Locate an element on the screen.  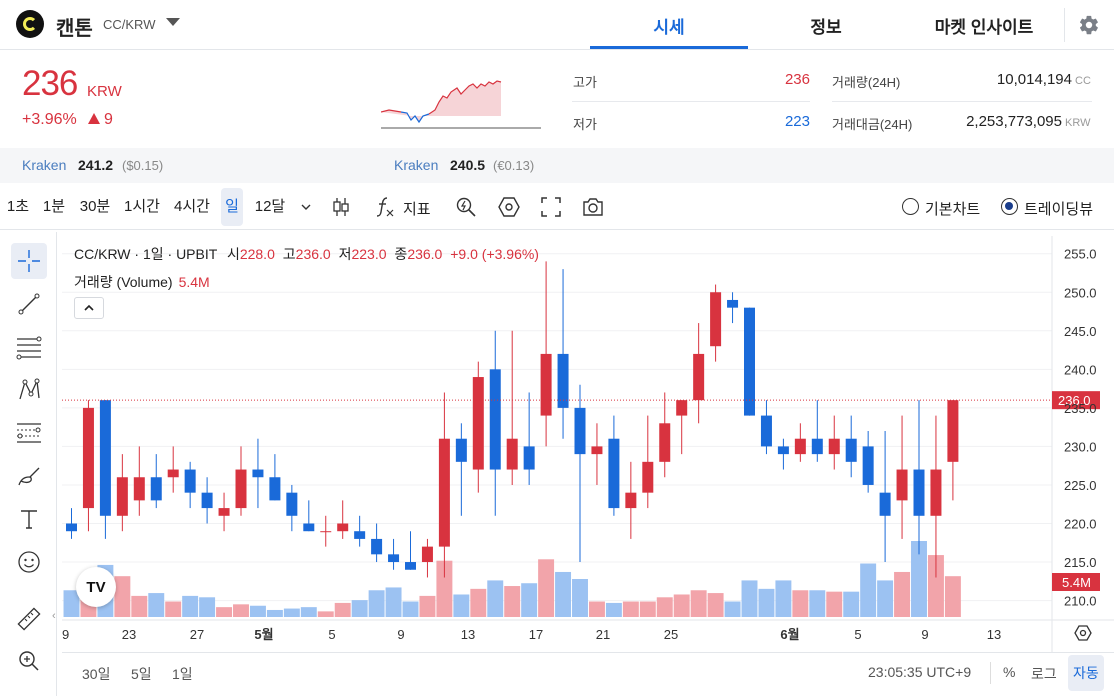
y-tick-label: 215.0 is located at coordinates (1080, 562).